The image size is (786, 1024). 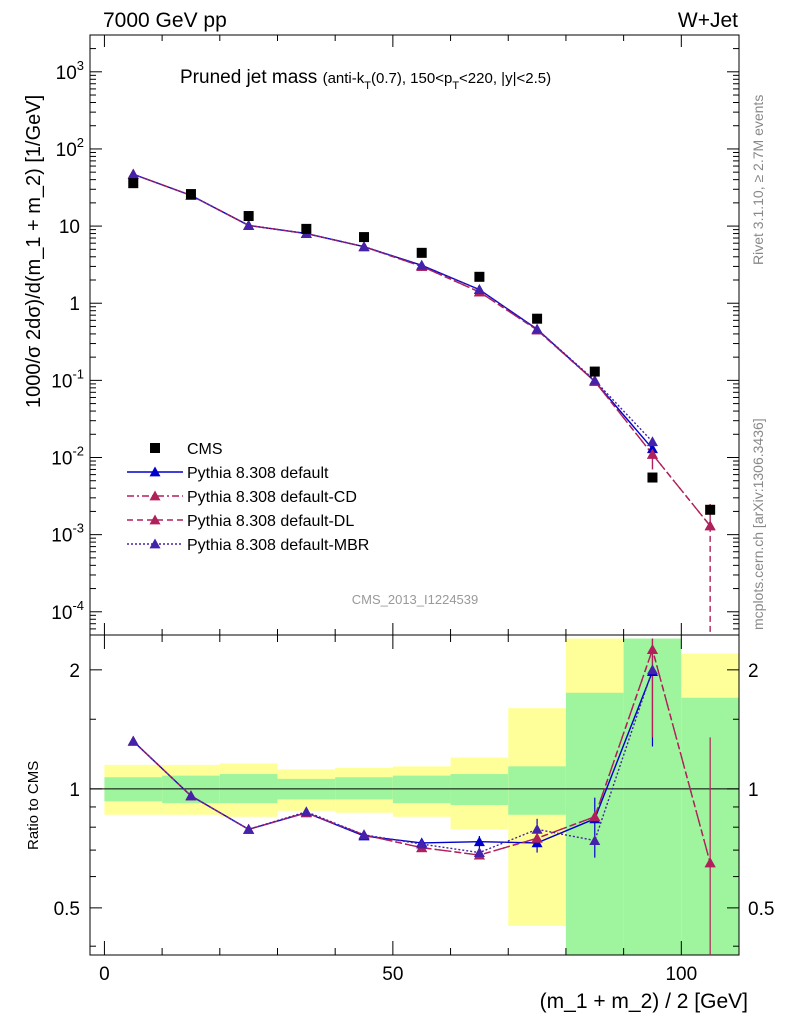 I want to click on ratio-xtick-label: 0, so click(x=104, y=974).